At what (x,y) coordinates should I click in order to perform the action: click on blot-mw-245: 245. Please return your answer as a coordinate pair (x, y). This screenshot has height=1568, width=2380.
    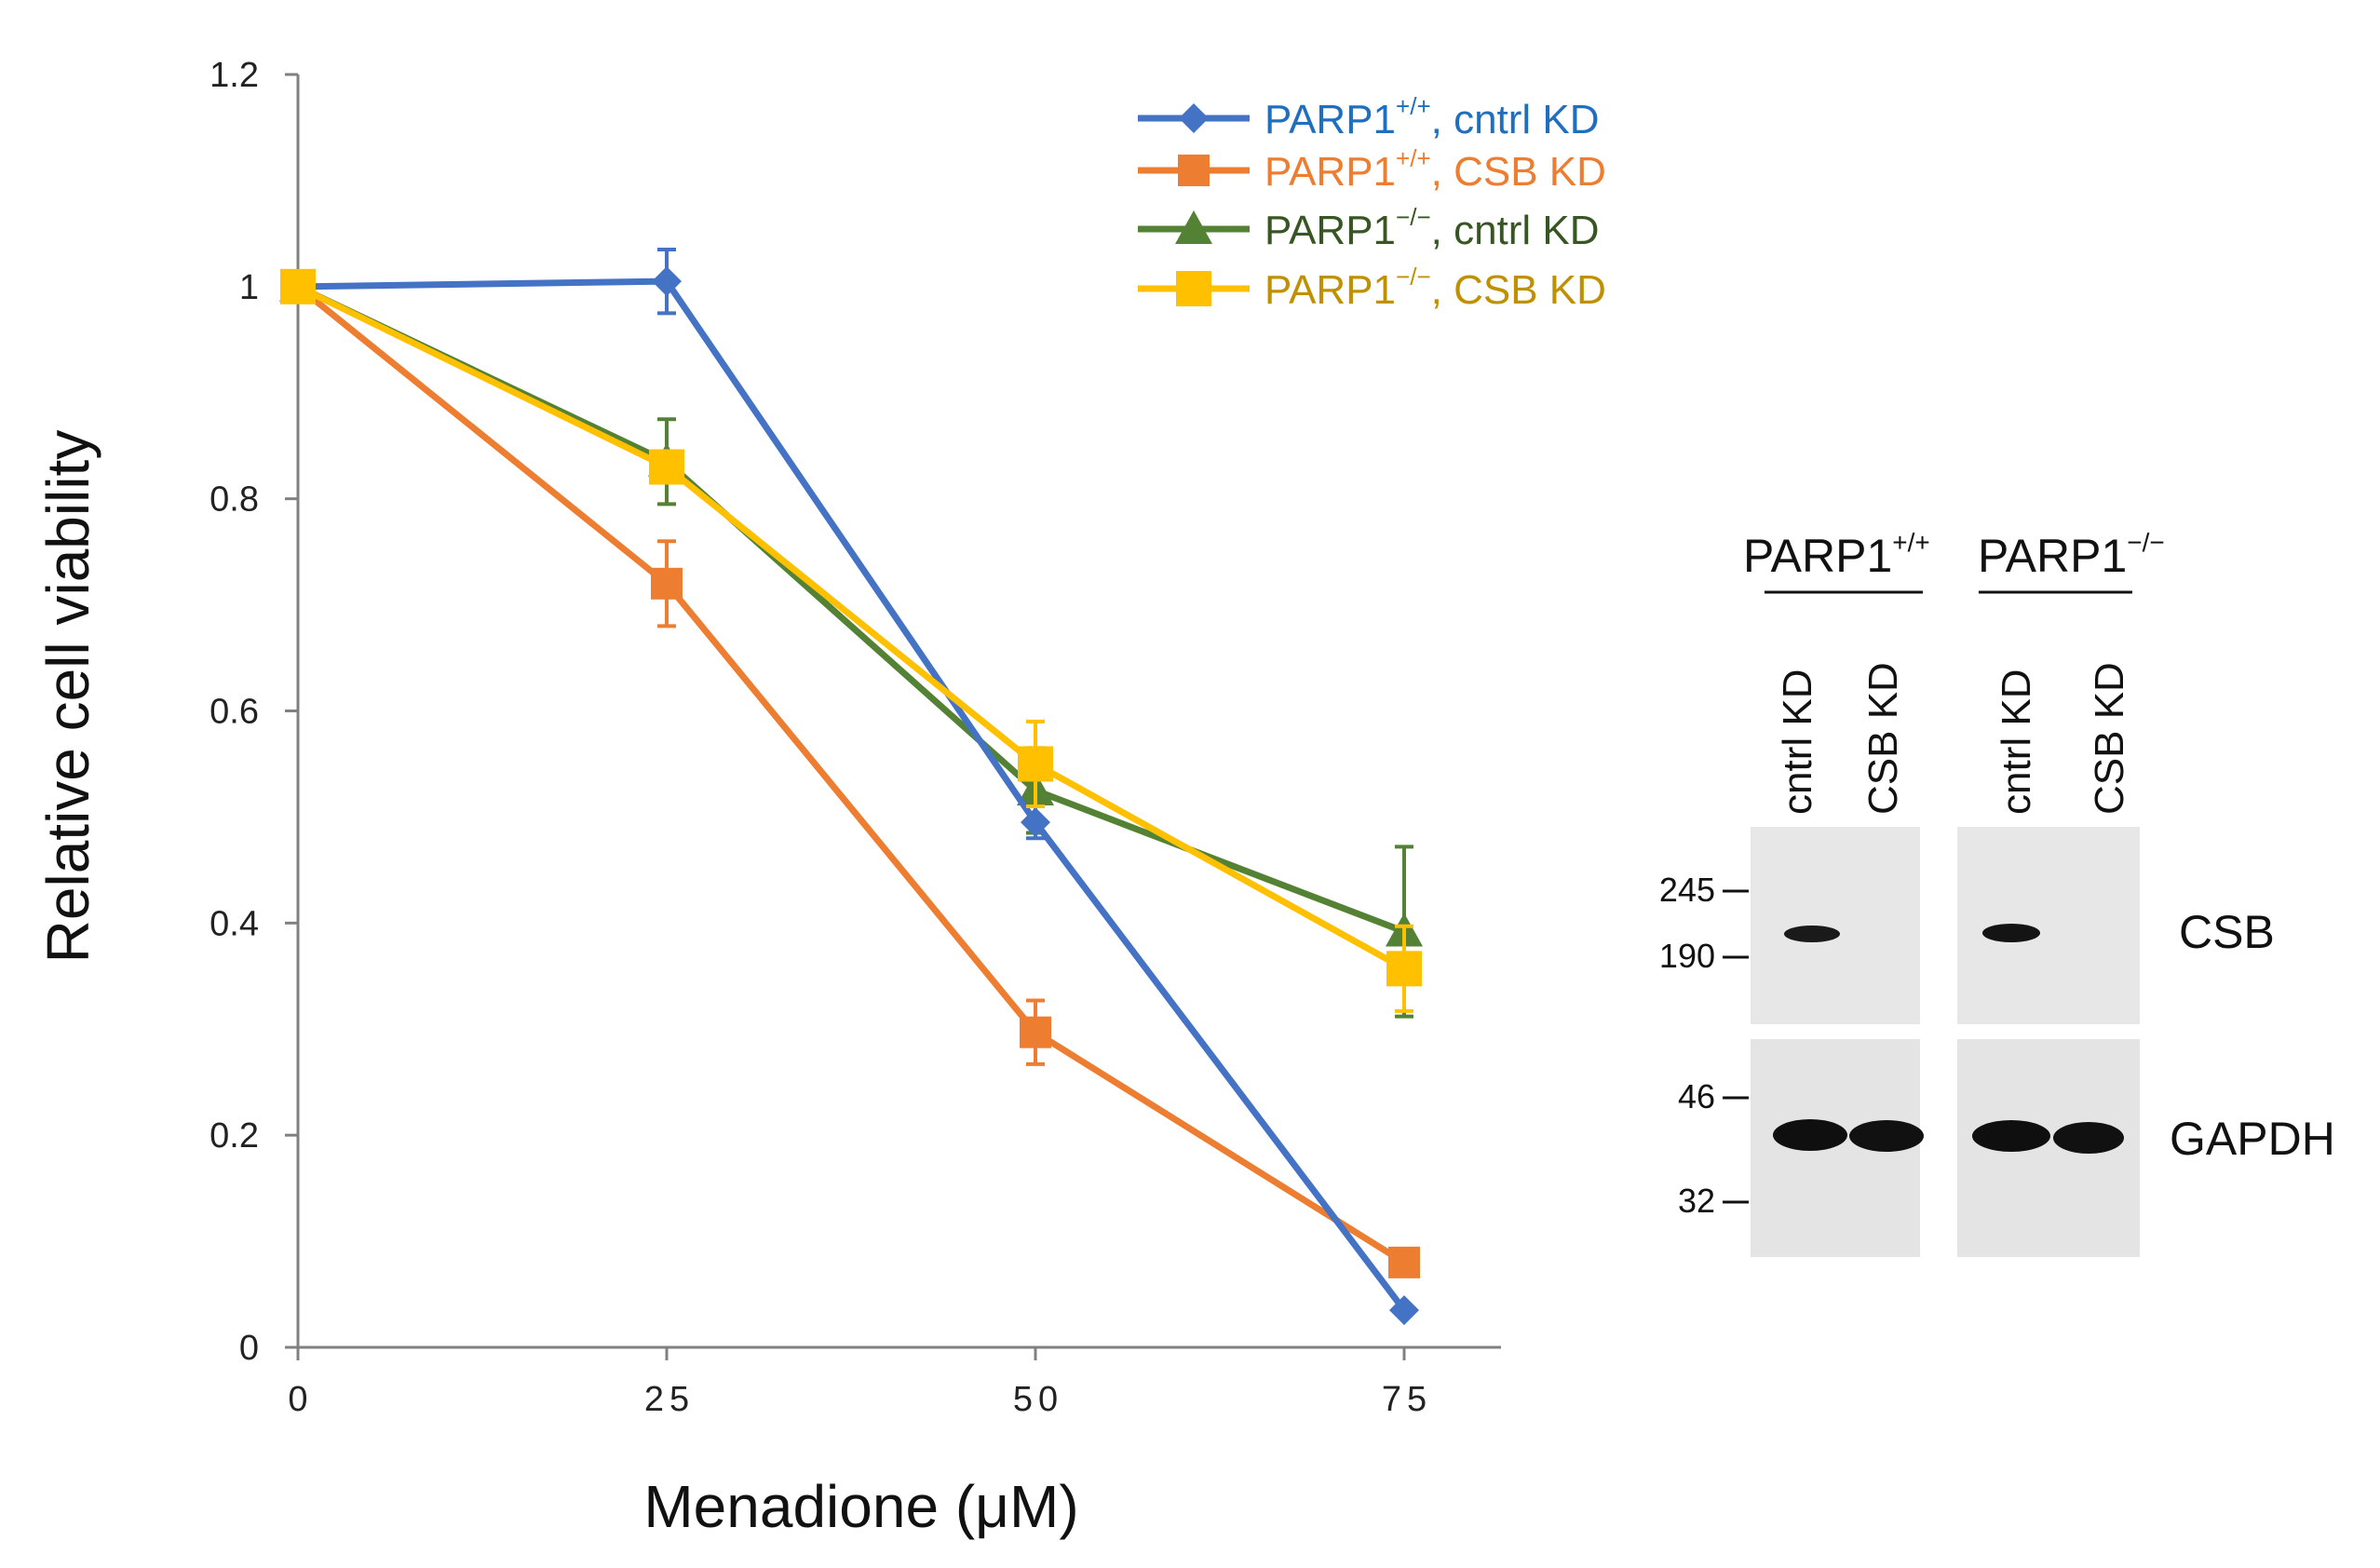
    Looking at the image, I should click on (1687, 890).